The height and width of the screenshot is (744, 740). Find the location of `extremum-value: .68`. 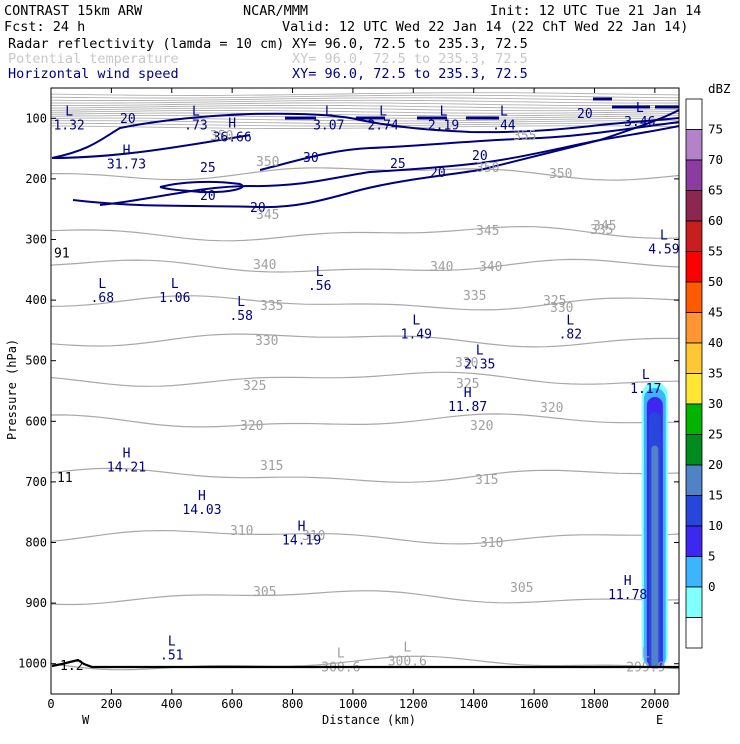

extremum-value: .68 is located at coordinates (102, 298).